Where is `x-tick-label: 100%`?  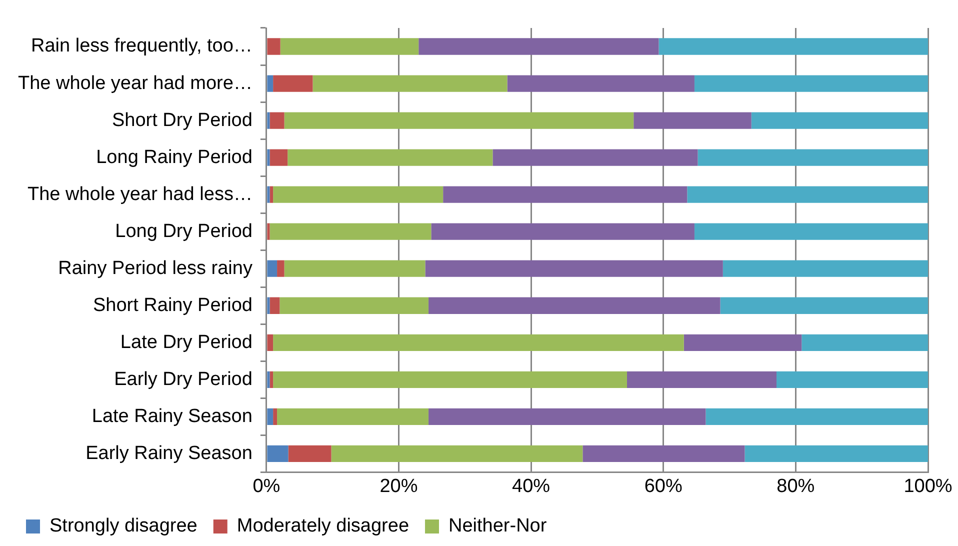
x-tick-label: 100% is located at coordinates (928, 486).